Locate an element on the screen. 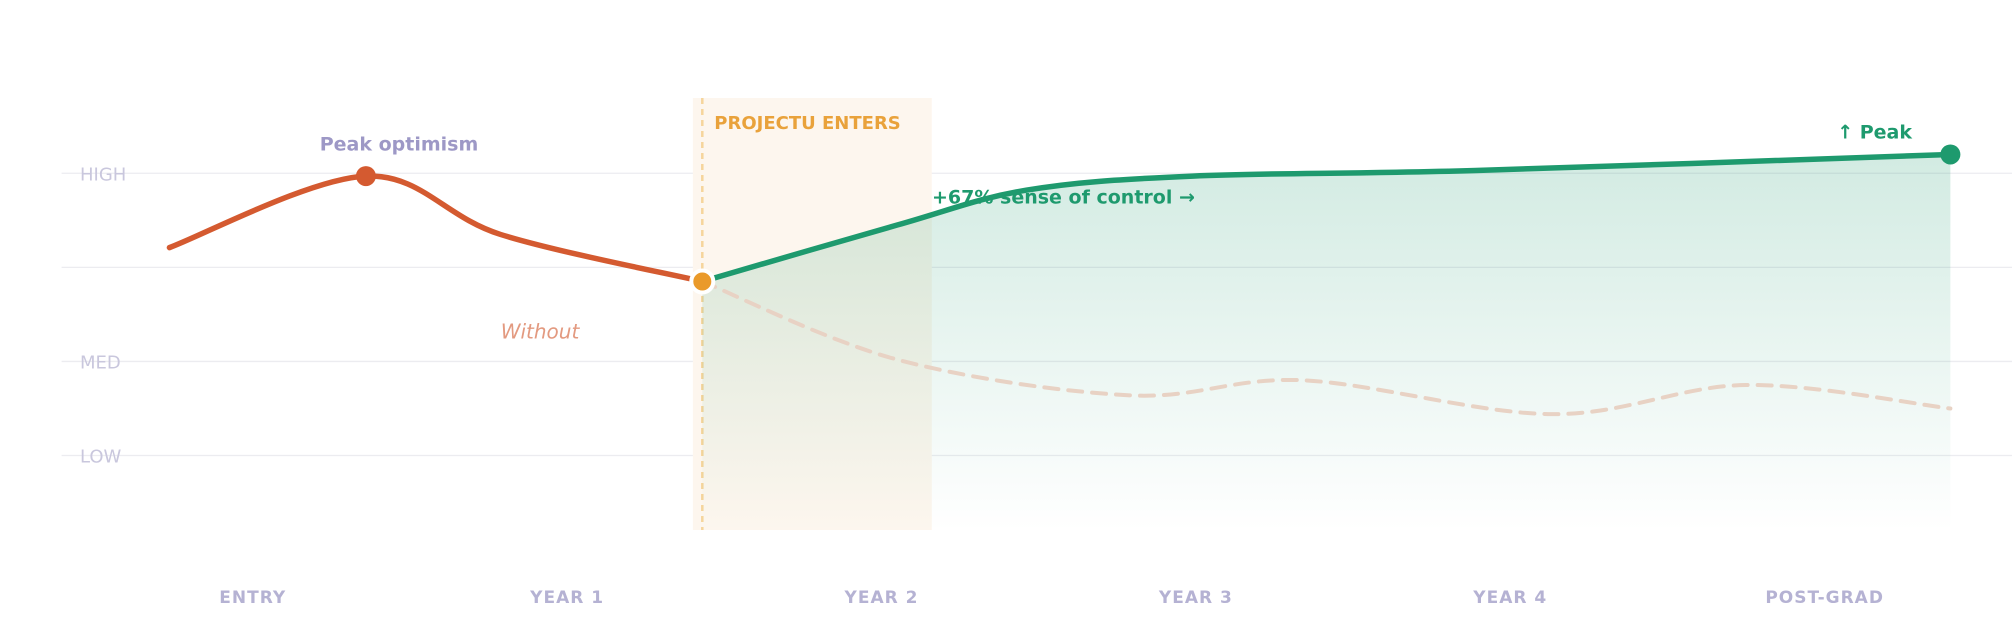 Image resolution: width=2012 pixels, height=632 pixels. end-marker is located at coordinates (1950, 154).